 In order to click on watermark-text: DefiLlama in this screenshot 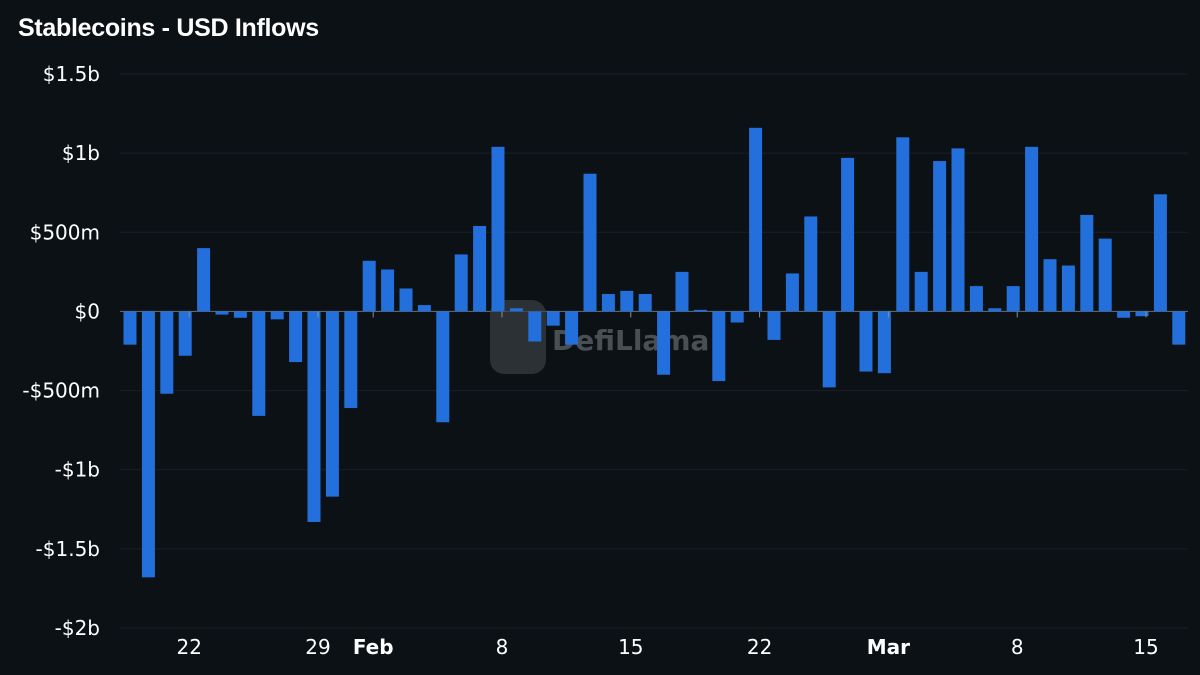, I will do `click(630, 340)`.